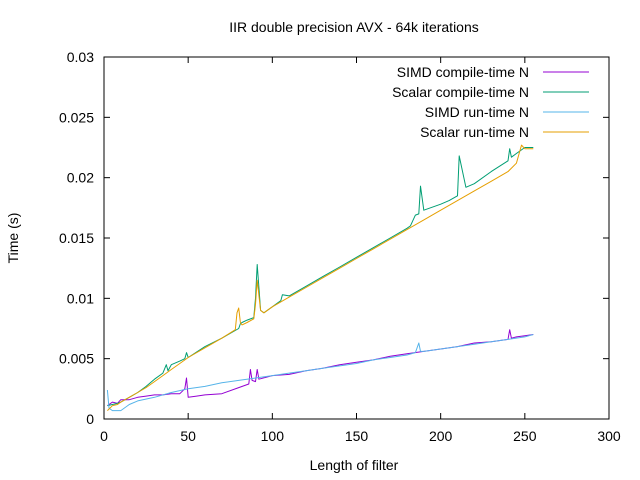  Describe the element at coordinates (357, 436) in the screenshot. I see `x-tick-label: 150` at that location.